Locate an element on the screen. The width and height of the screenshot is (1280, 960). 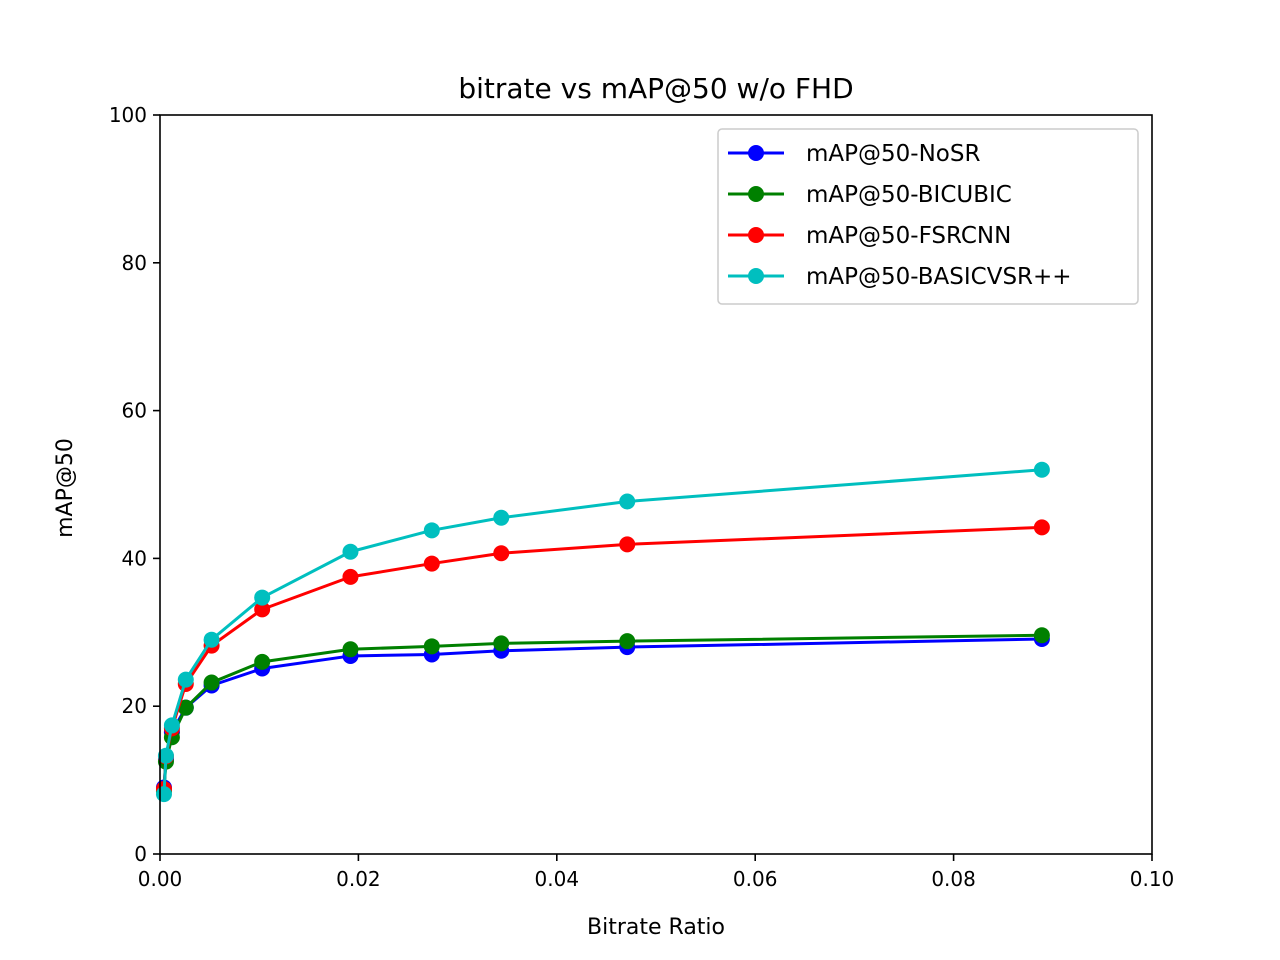
legend-item: mAP@50-NoSR is located at coordinates (854, 154).